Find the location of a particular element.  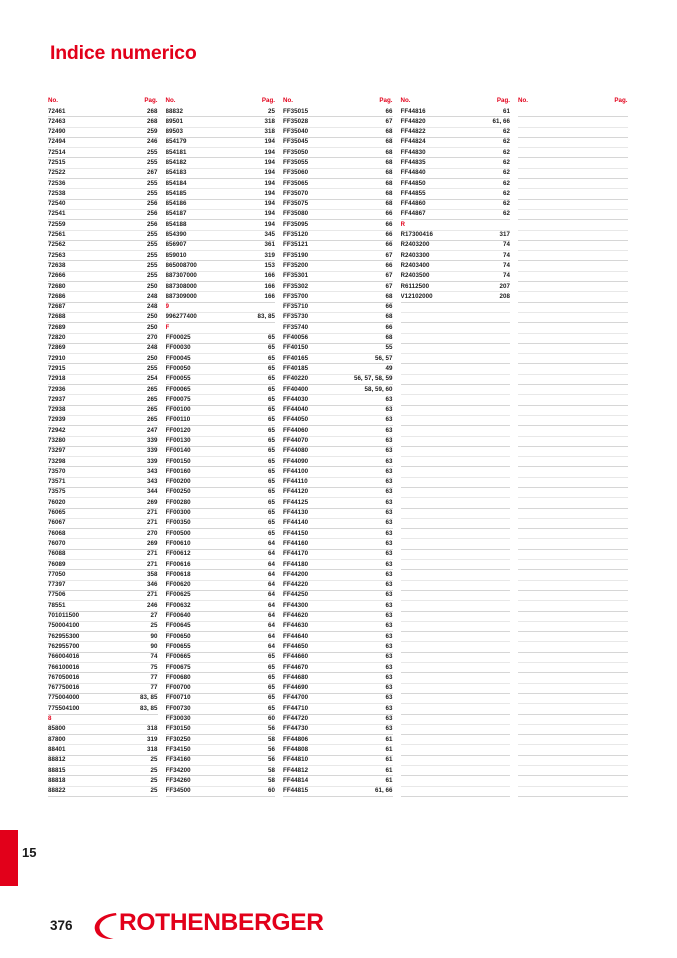

index-row: R2403500 74 is located at coordinates (455, 277).